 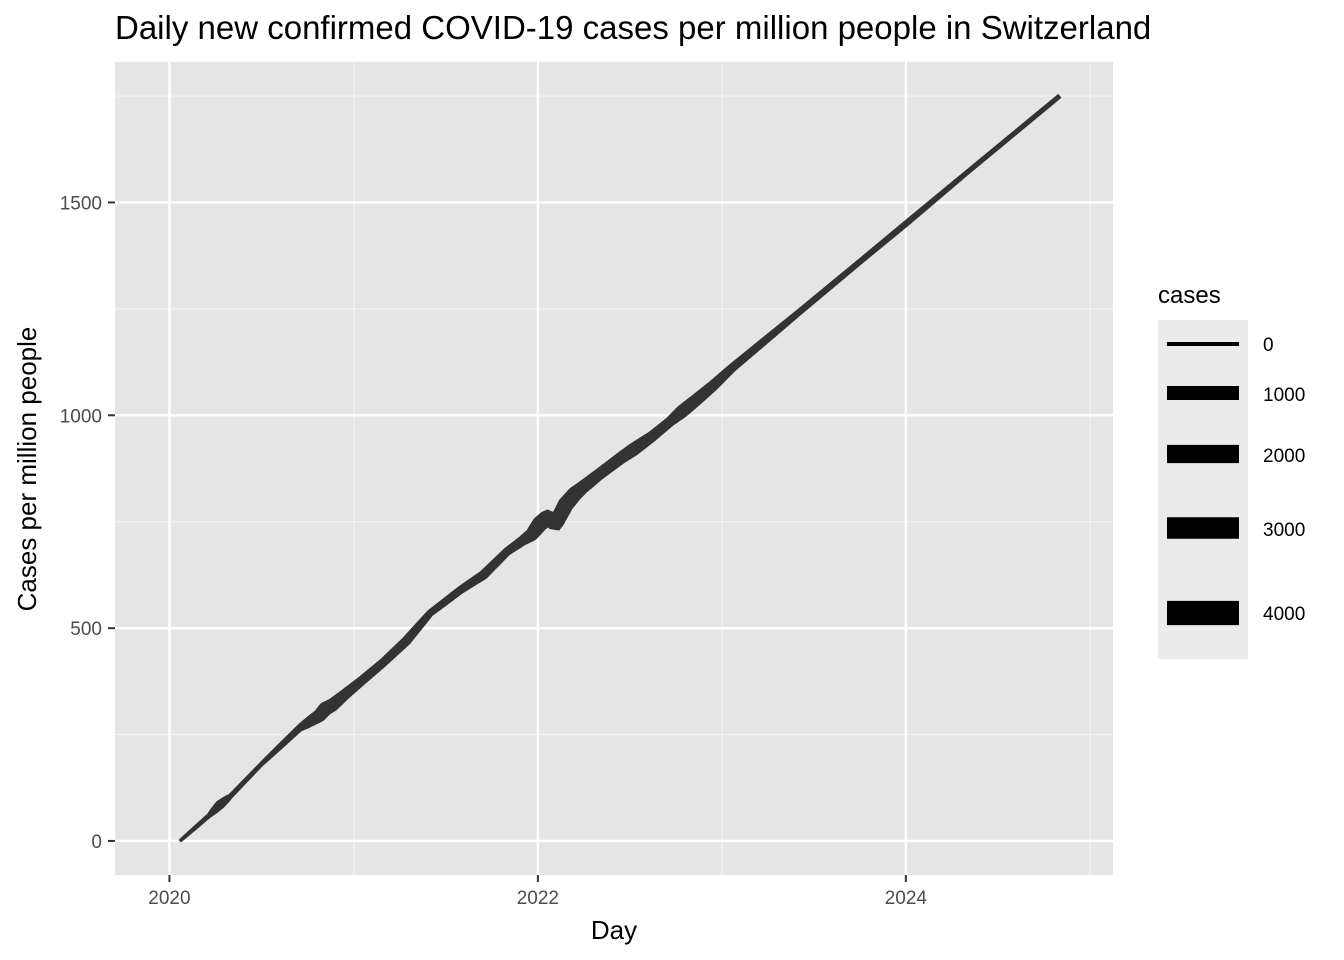 What do you see at coordinates (87, 523) in the screenshot?
I see `y-axis: 0 500 1000 1500` at bounding box center [87, 523].